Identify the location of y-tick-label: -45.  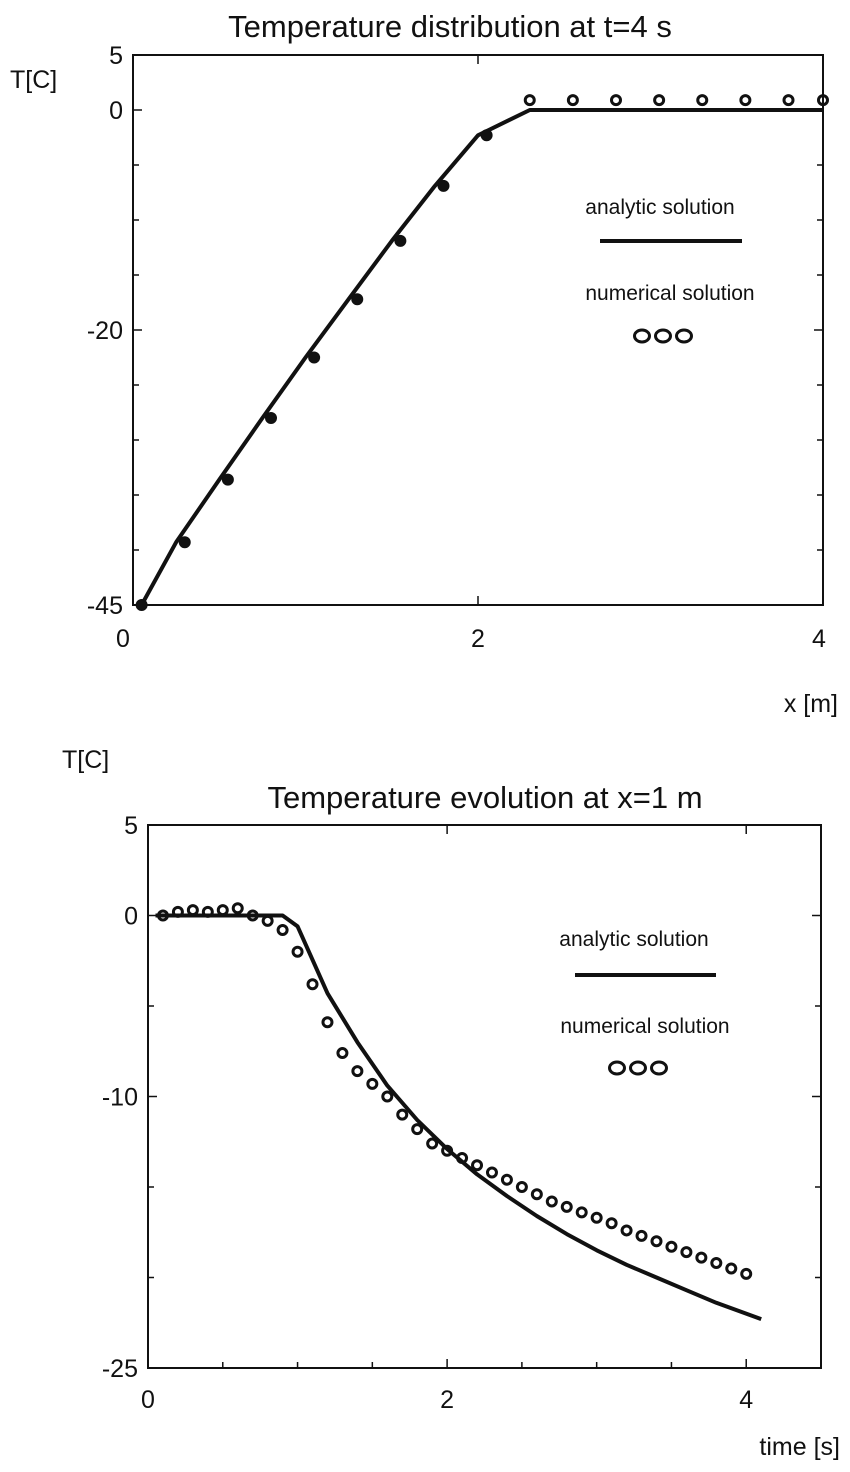
(105, 606).